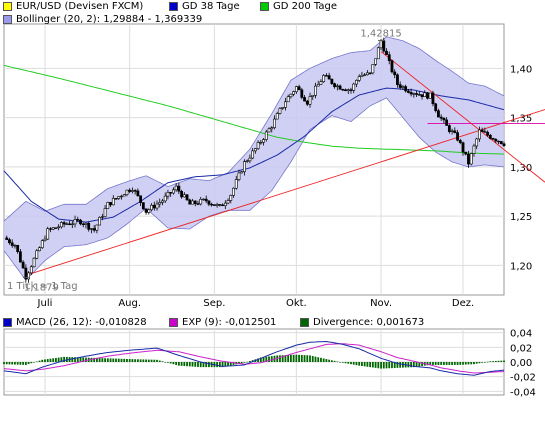 Image resolution: width=545 pixels, height=434 pixels. What do you see at coordinates (521, 363) in the screenshot?
I see `macd-y-tick-label: 0,00` at bounding box center [521, 363].